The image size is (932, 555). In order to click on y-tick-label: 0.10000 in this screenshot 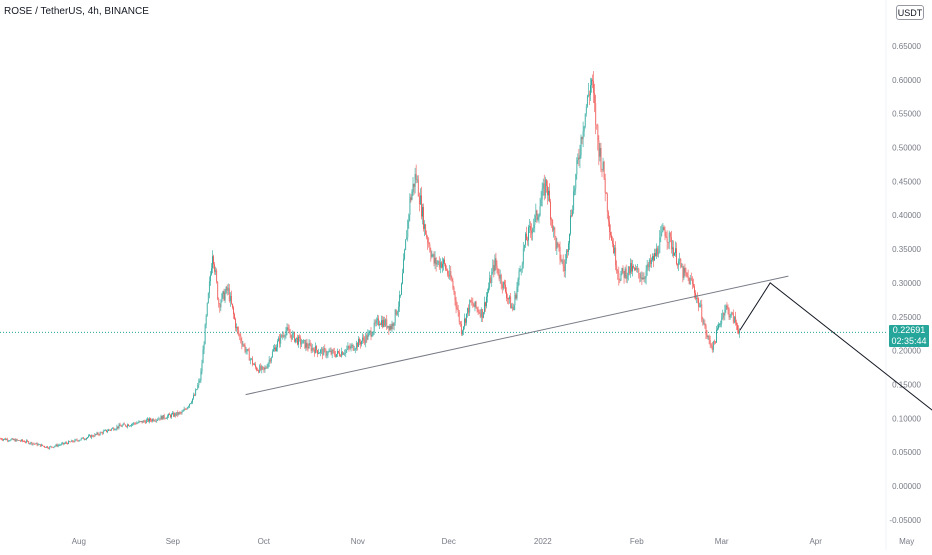, I will do `click(906, 418)`.